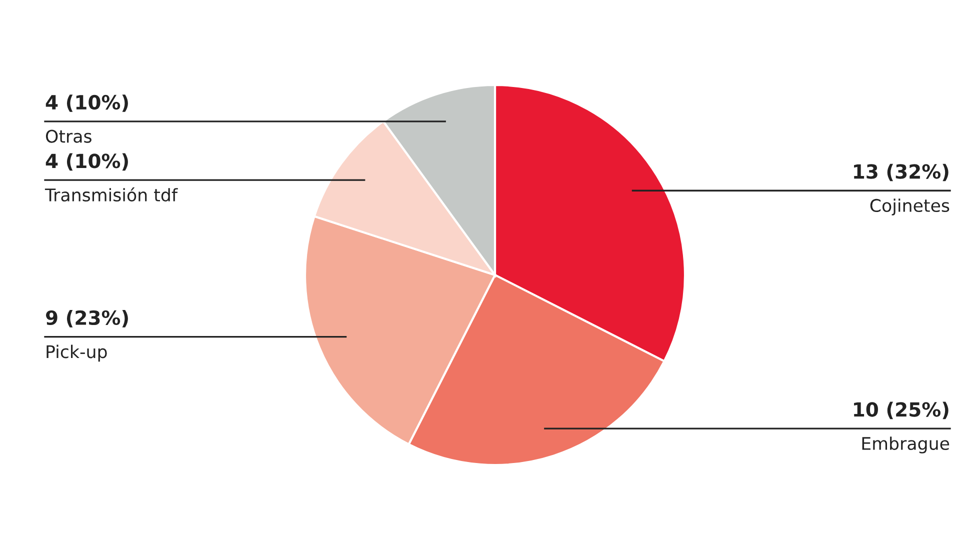  I want to click on slice-label: Otras, so click(69, 136).